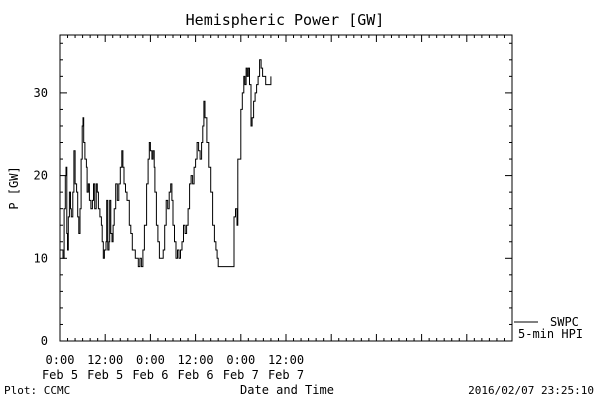 The image size is (600, 400). Describe the element at coordinates (285, 20) in the screenshot. I see `chart-title: Hemispheric Power [GW]` at that location.